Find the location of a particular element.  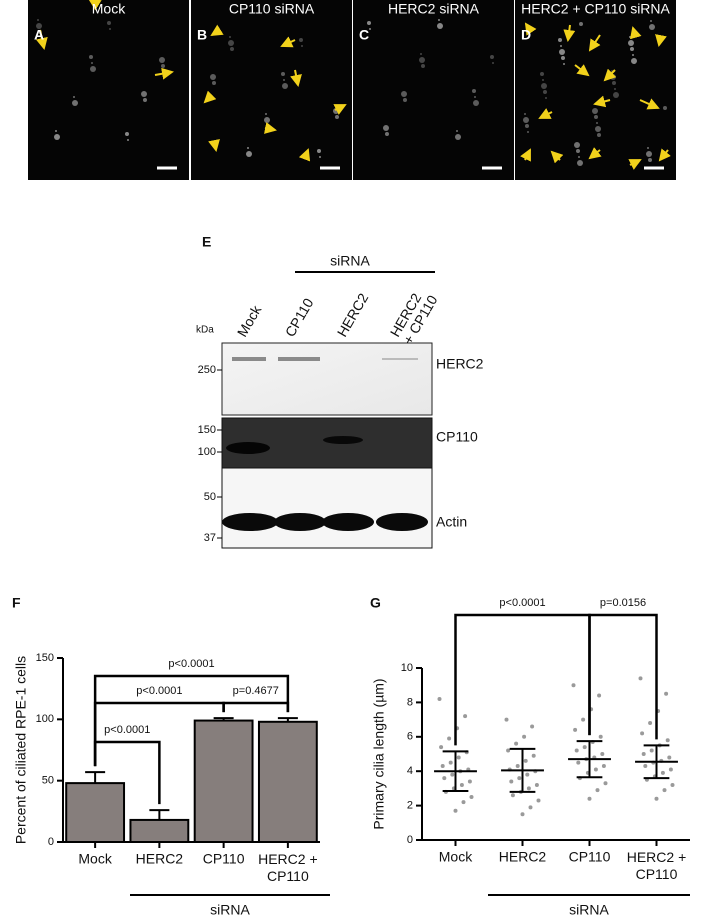

x-tick-label: Mock is located at coordinates (456, 857).